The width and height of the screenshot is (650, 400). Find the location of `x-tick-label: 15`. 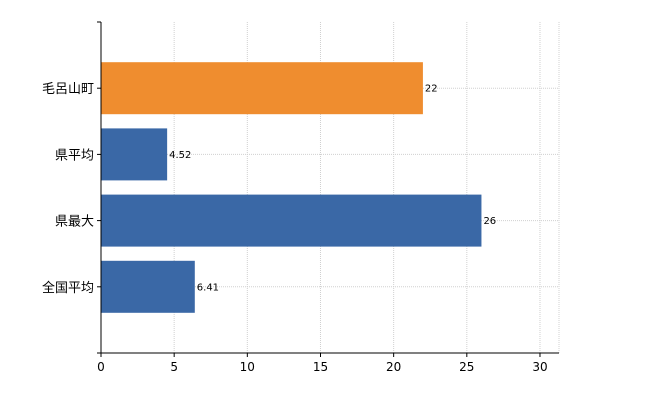

x-tick-label: 15 is located at coordinates (320, 367).